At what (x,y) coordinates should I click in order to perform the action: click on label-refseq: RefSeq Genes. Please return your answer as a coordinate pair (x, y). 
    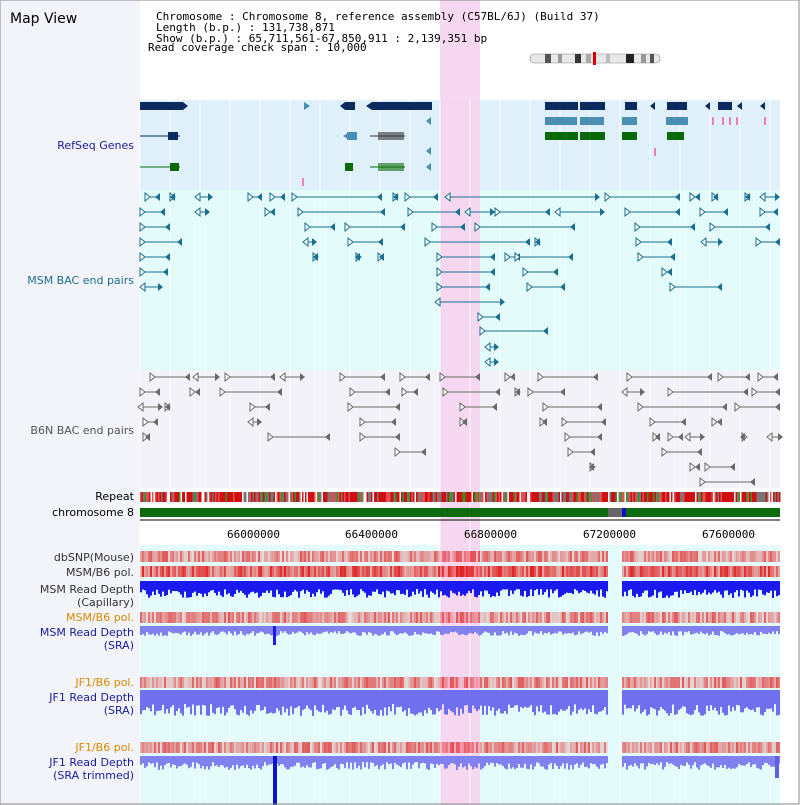
    Looking at the image, I should click on (95, 145).